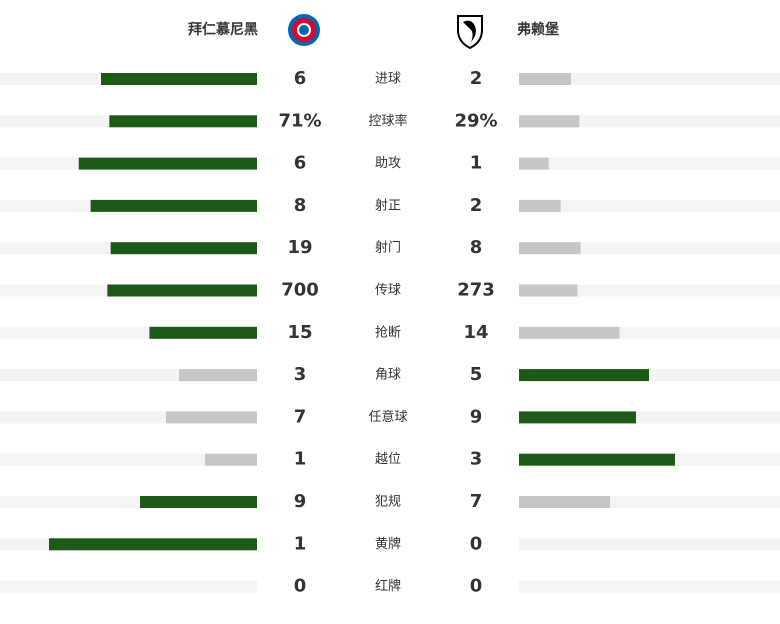 The width and height of the screenshot is (780, 624). What do you see at coordinates (300, 416) in the screenshot?
I see `home-value: 7` at bounding box center [300, 416].